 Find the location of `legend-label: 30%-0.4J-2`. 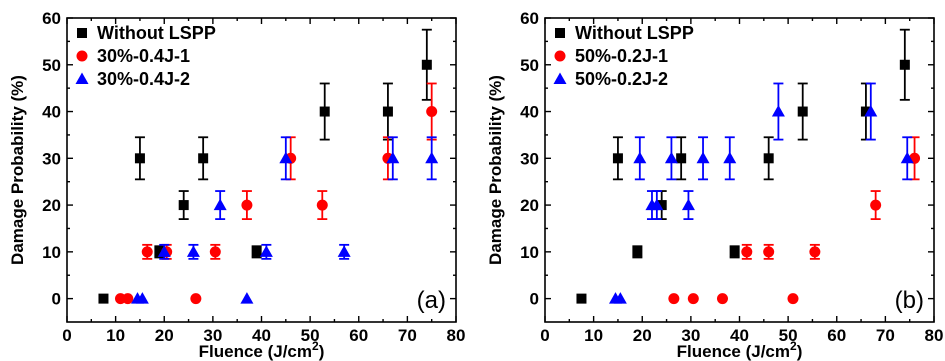

legend-label: 30%-0.4J-2 is located at coordinates (143, 79).